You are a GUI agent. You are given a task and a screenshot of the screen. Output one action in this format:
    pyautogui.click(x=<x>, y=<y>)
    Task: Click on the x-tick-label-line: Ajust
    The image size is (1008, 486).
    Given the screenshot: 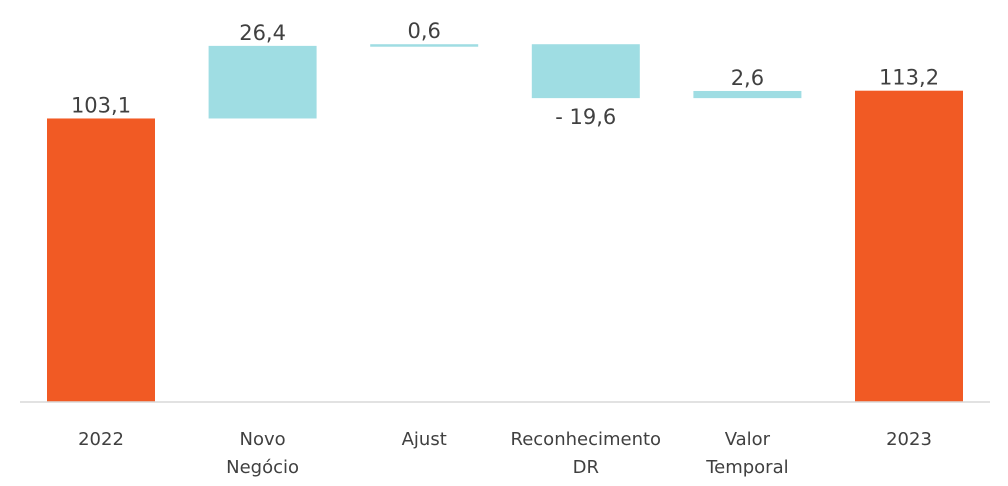 What is the action you would take?
    pyautogui.click(x=424, y=439)
    